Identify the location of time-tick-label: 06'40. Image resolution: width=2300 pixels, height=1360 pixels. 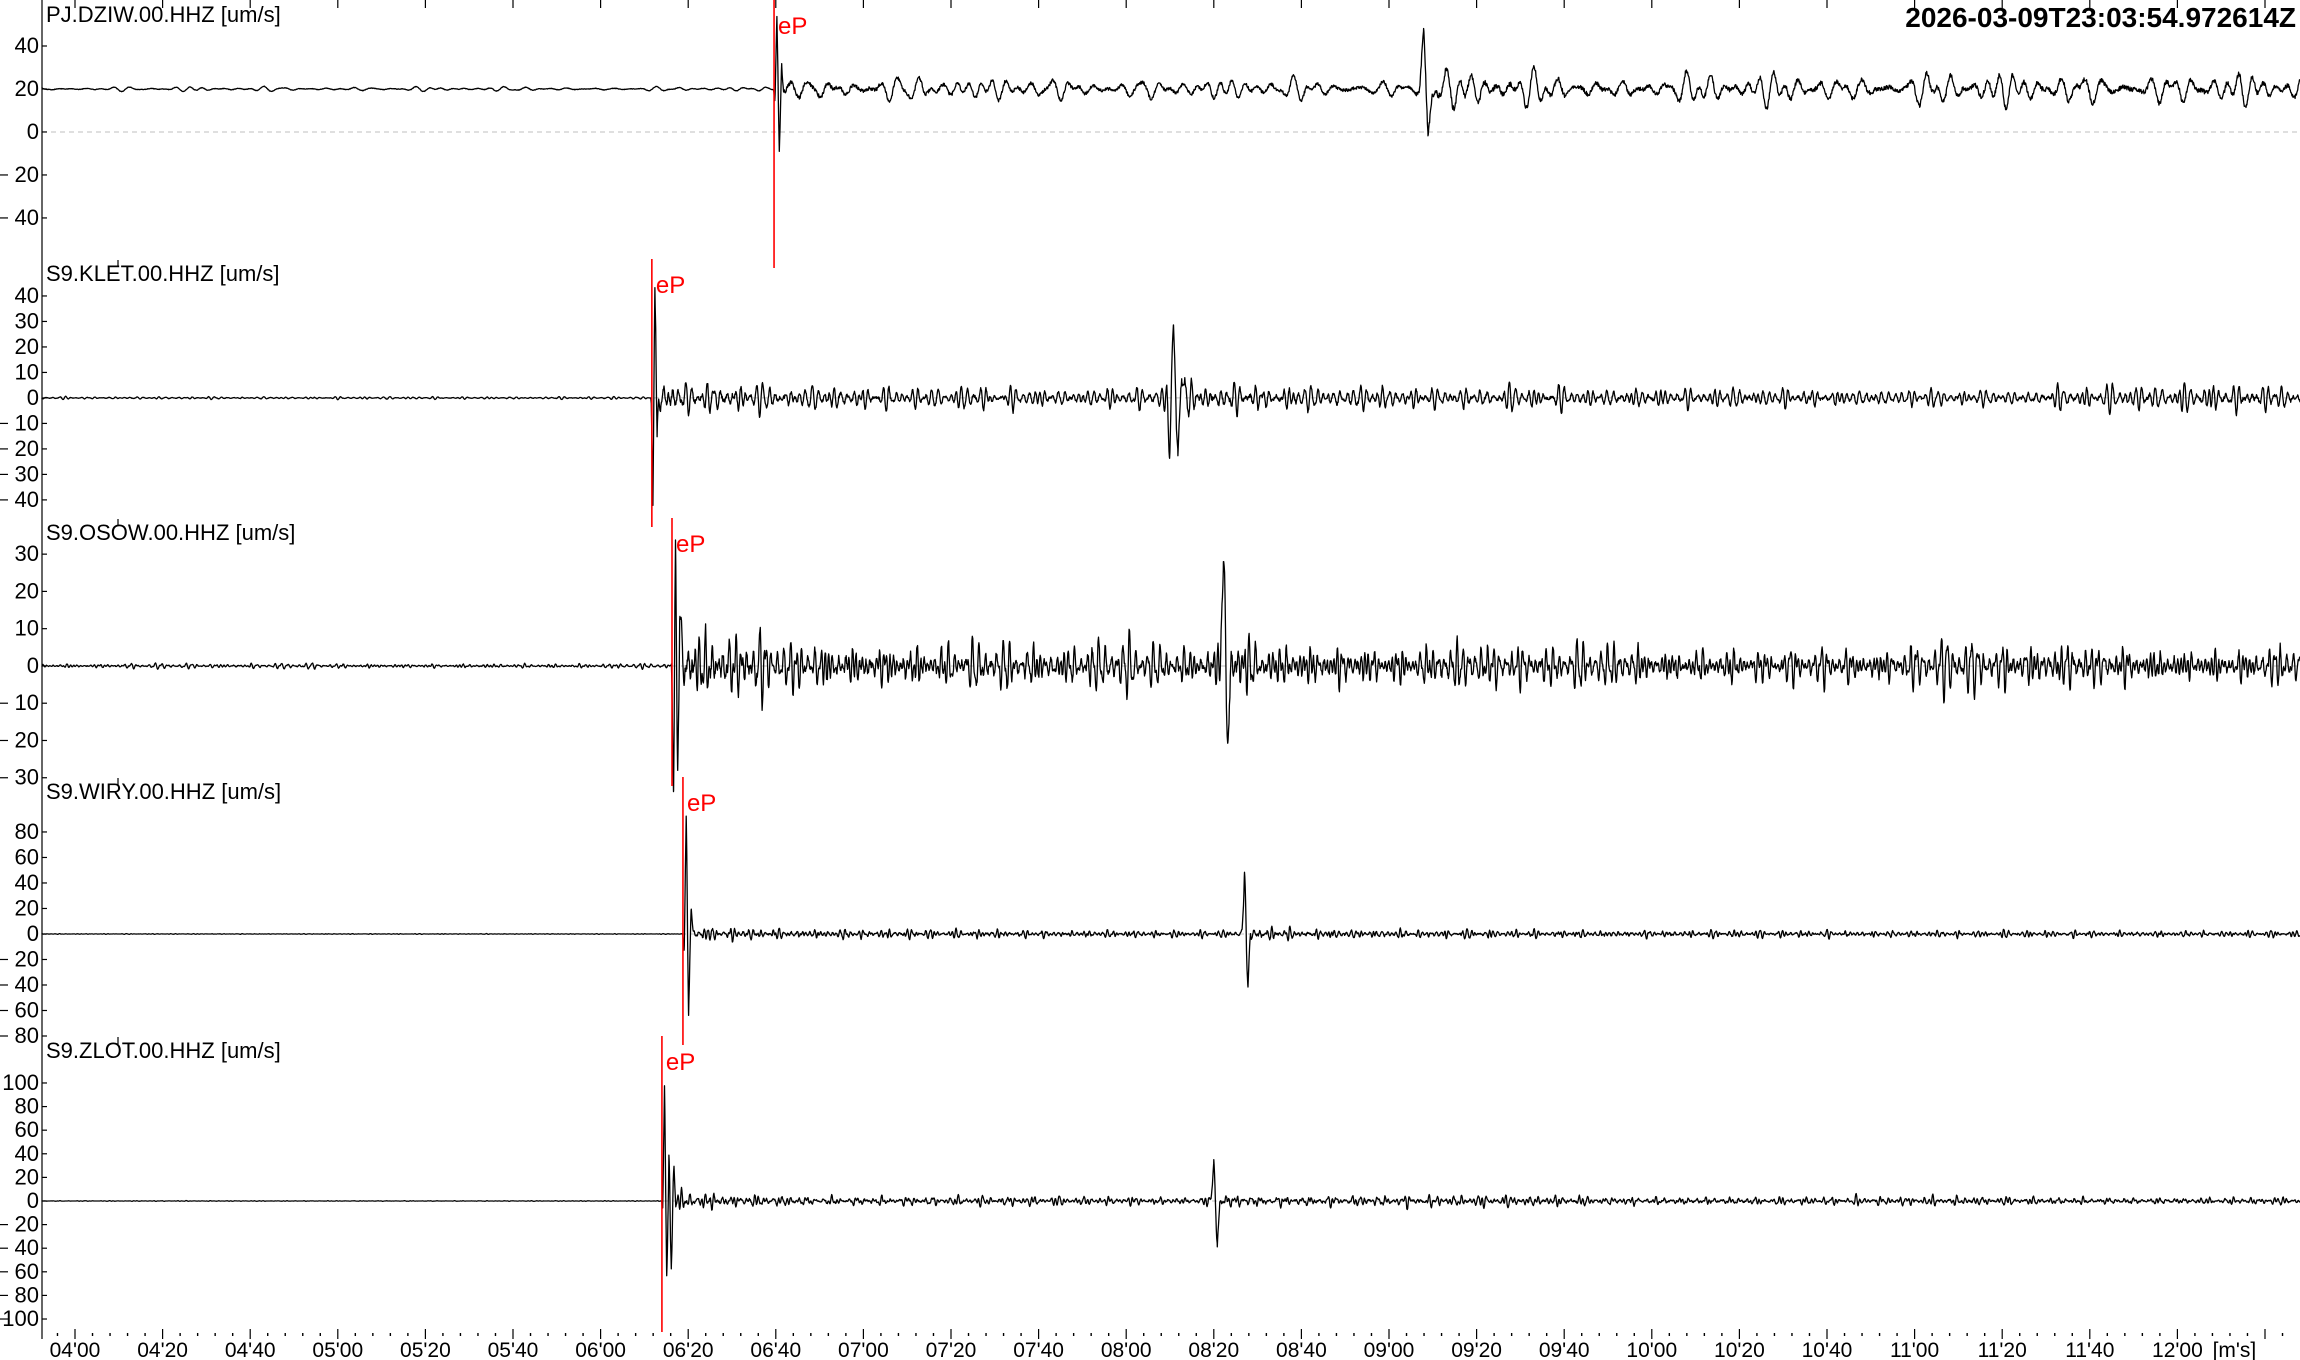
(775, 1349).